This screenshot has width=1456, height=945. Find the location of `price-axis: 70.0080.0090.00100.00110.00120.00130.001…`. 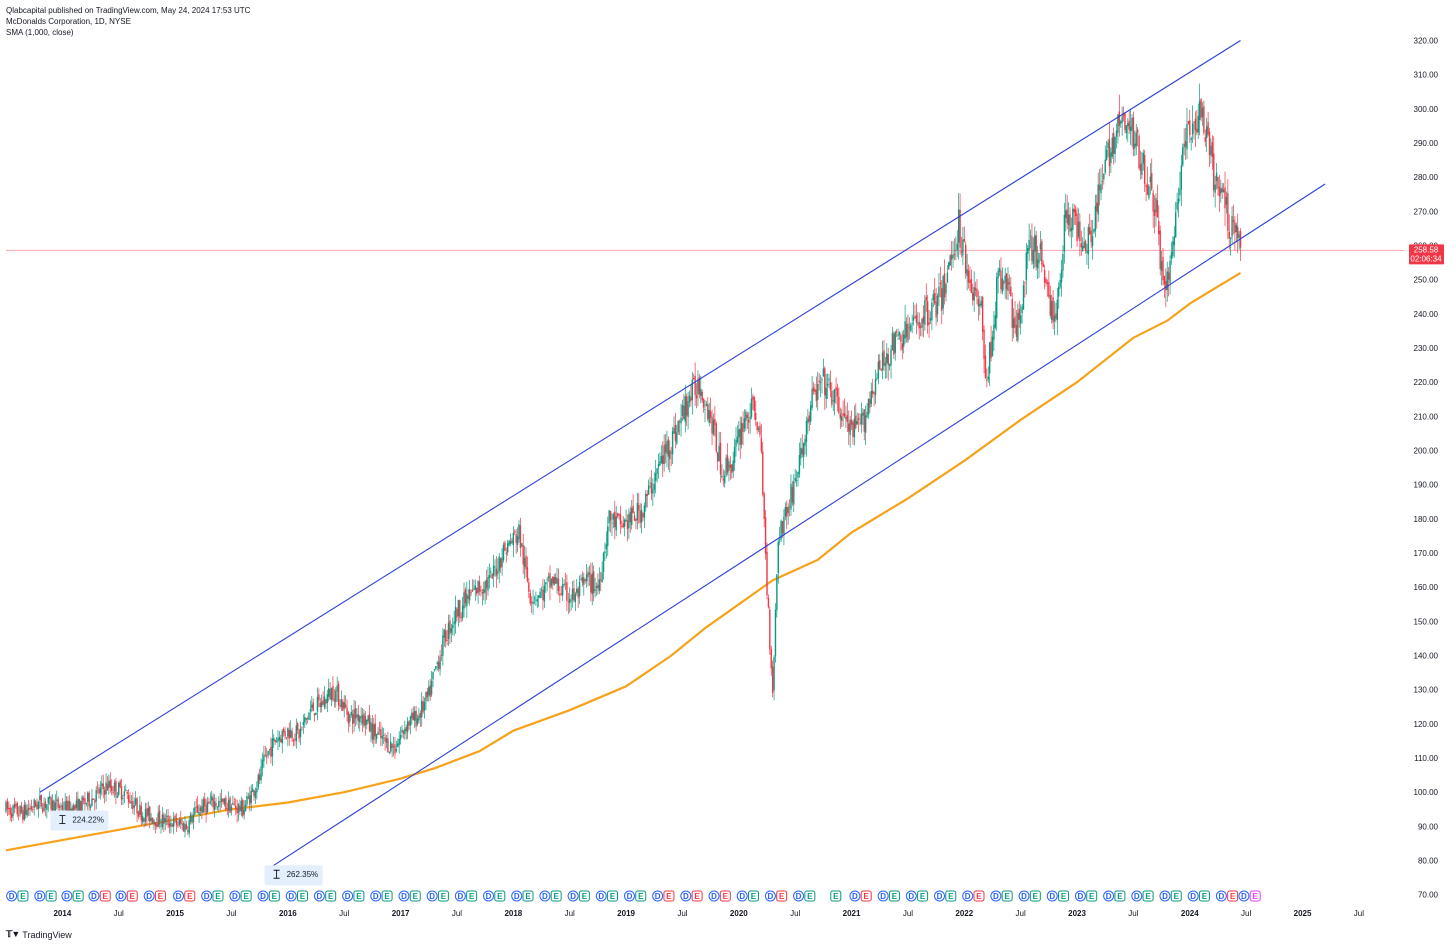

price-axis: 70.0080.0090.00100.00110.00120.00130.001… is located at coordinates (1426, 468).